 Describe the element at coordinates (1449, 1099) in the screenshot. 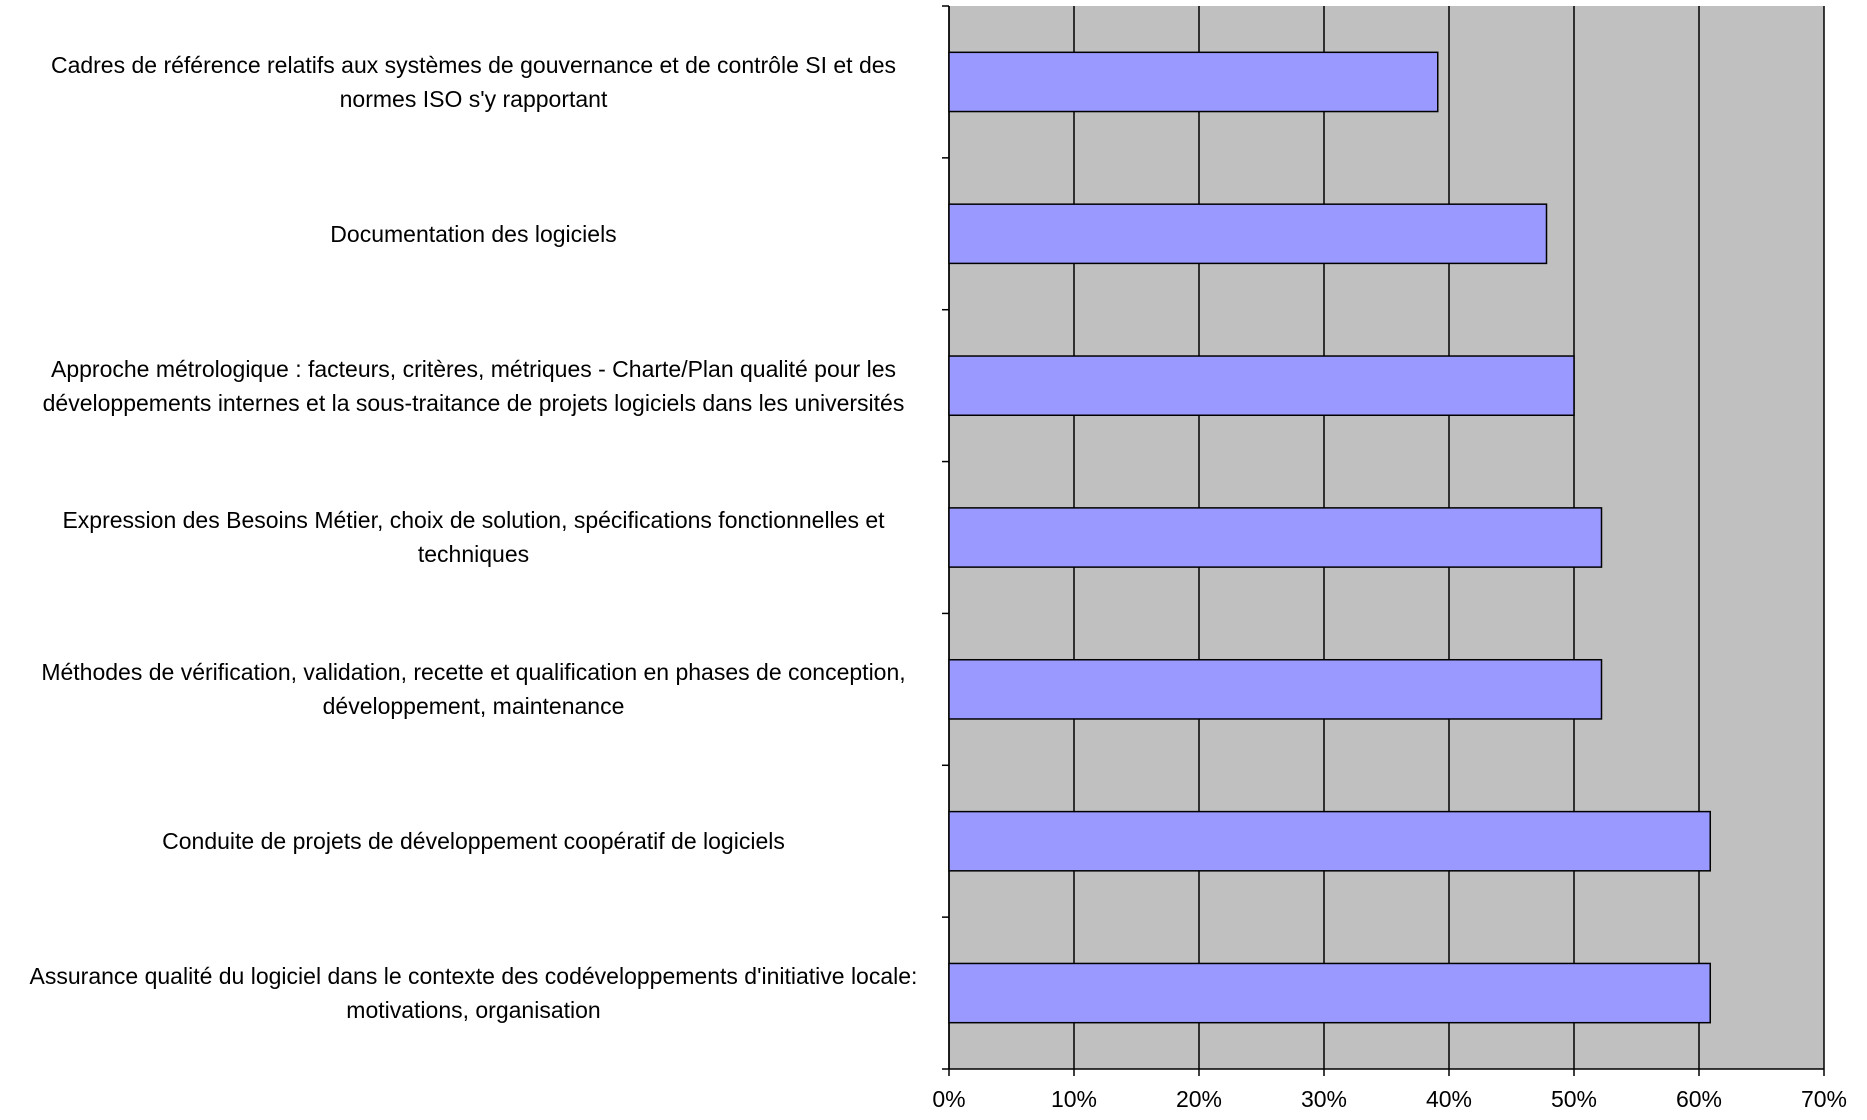

I see `x-tick-label: 40%` at that location.